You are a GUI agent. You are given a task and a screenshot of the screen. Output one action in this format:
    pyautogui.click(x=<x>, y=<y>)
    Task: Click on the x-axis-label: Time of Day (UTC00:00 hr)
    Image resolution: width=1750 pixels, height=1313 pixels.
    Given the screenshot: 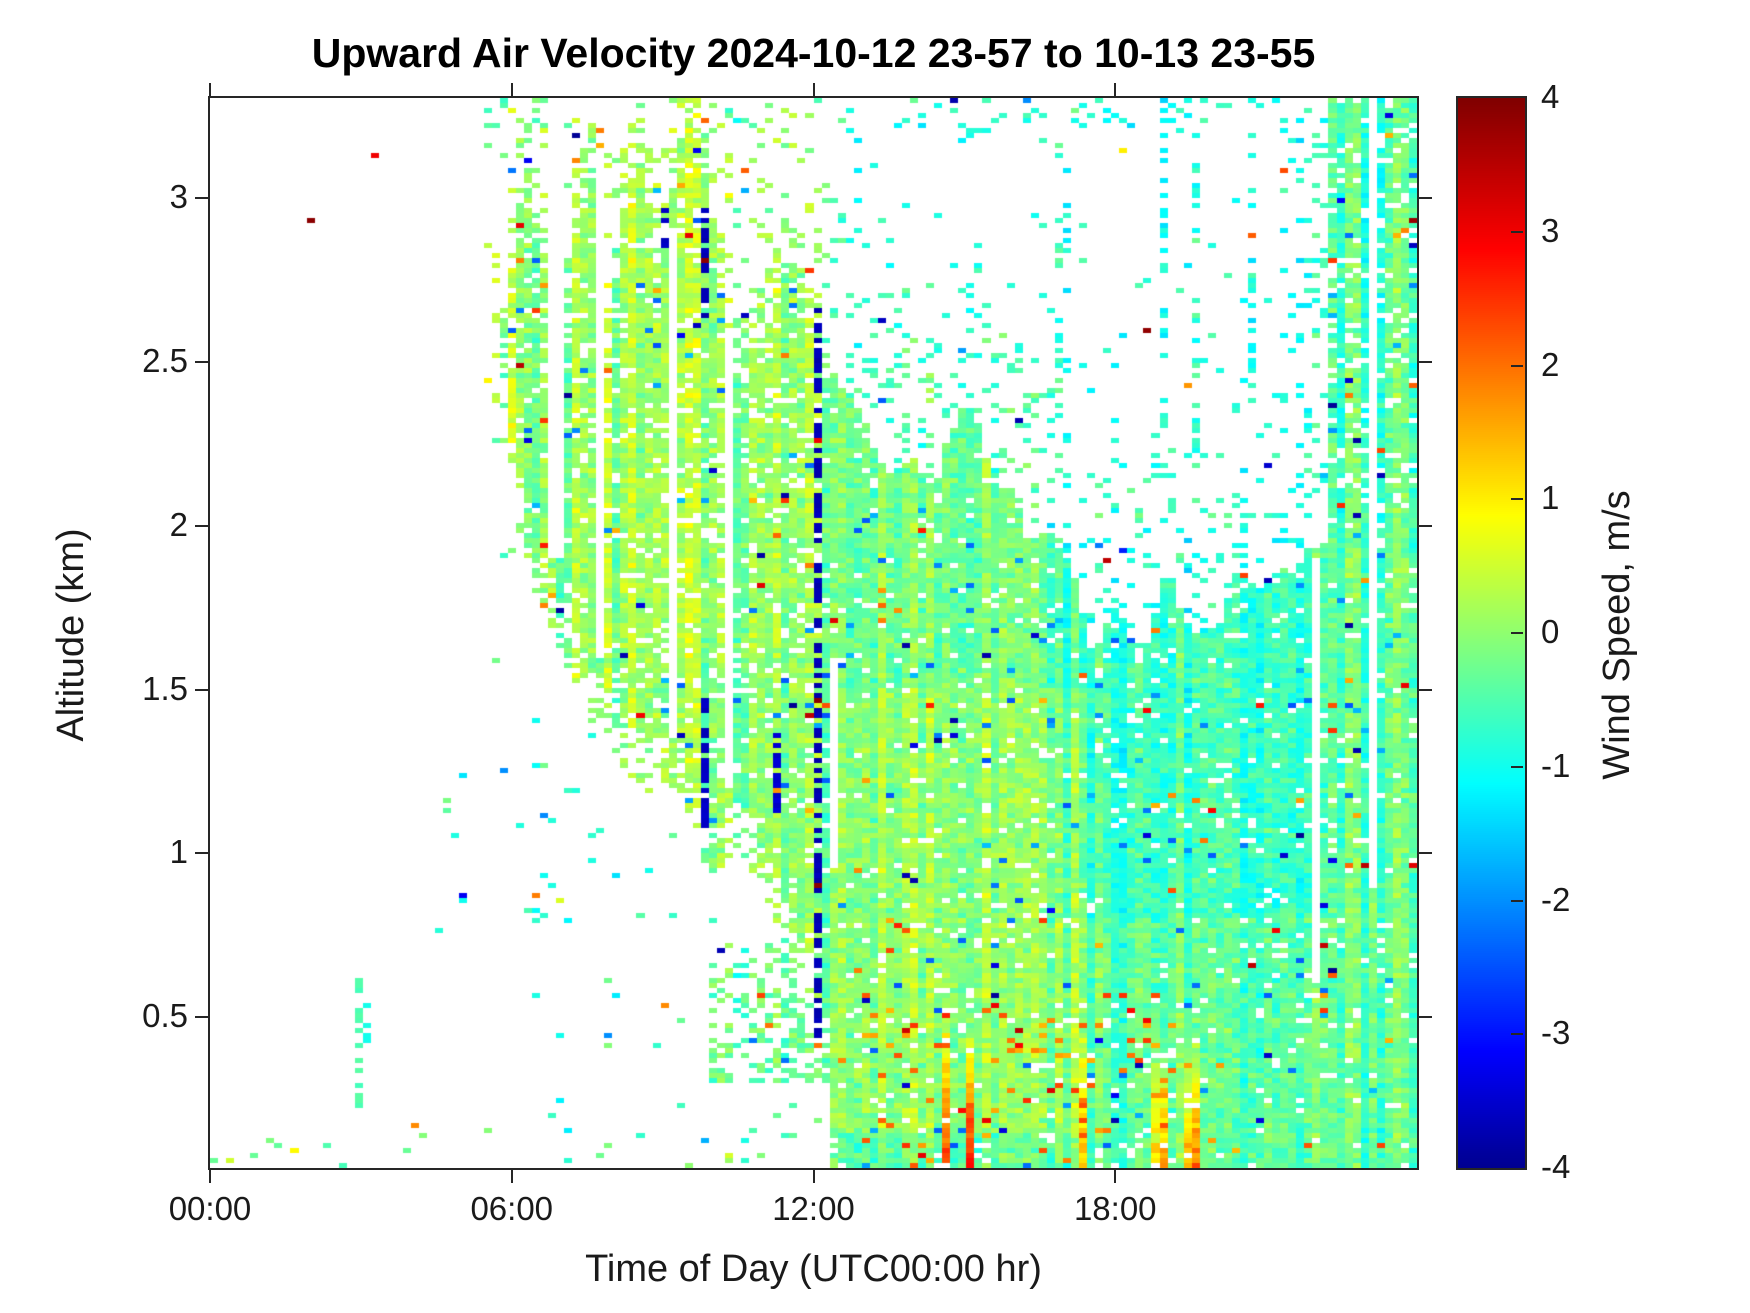 What is the action you would take?
    pyautogui.click(x=813, y=1269)
    